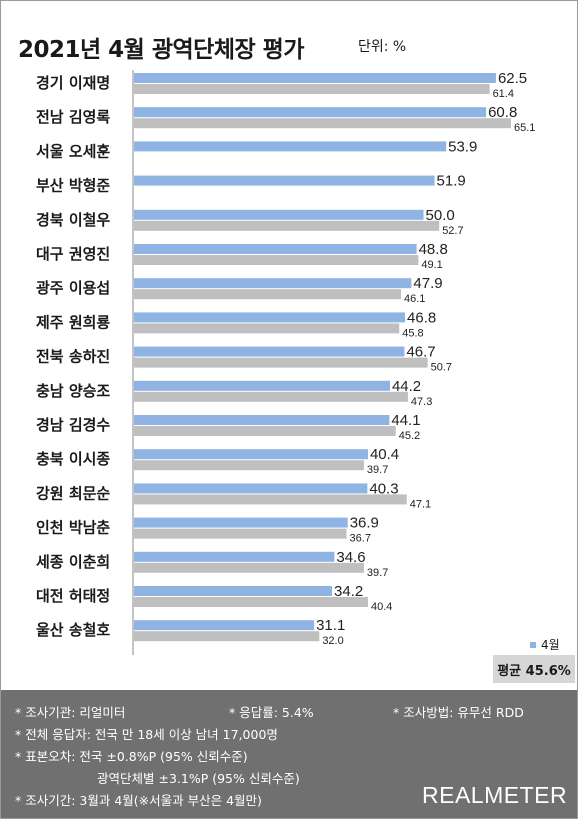 This screenshot has width=578, height=819. I want to click on data-label-mar: 50.7, so click(441, 368).